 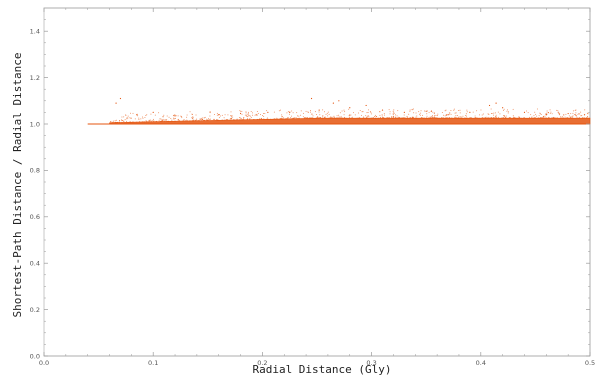 I want to click on y-axis-title: Shortest-Path Distance / Radial Distance, so click(x=17, y=185).